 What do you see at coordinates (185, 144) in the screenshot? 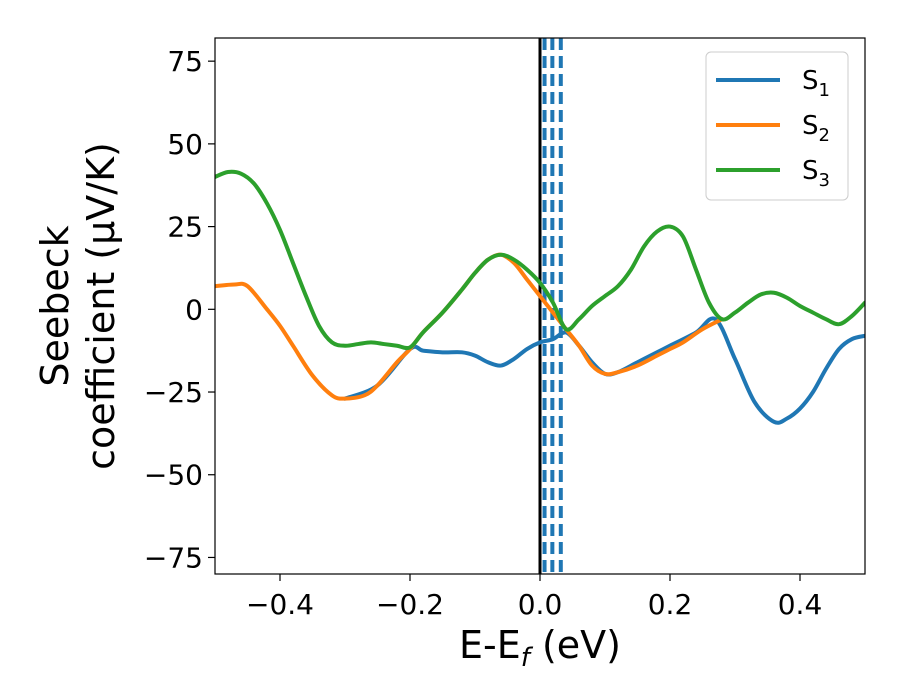
I see `y-tick-label: 50` at bounding box center [185, 144].